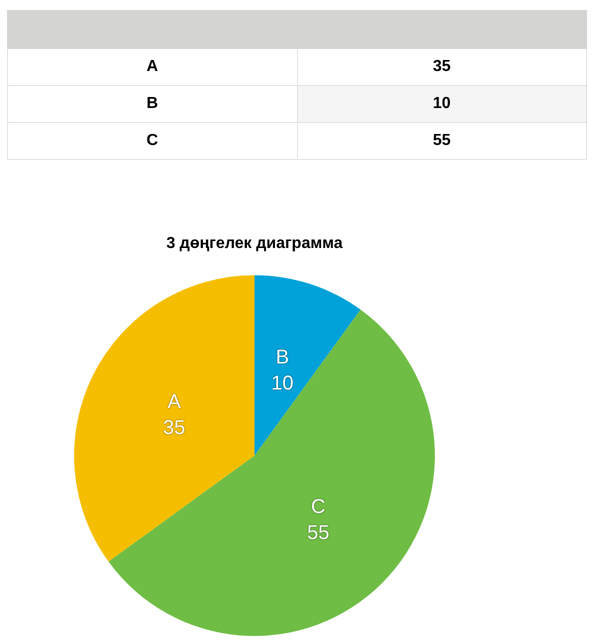 This screenshot has width=611, height=640. I want to click on text: 35, so click(441, 66).